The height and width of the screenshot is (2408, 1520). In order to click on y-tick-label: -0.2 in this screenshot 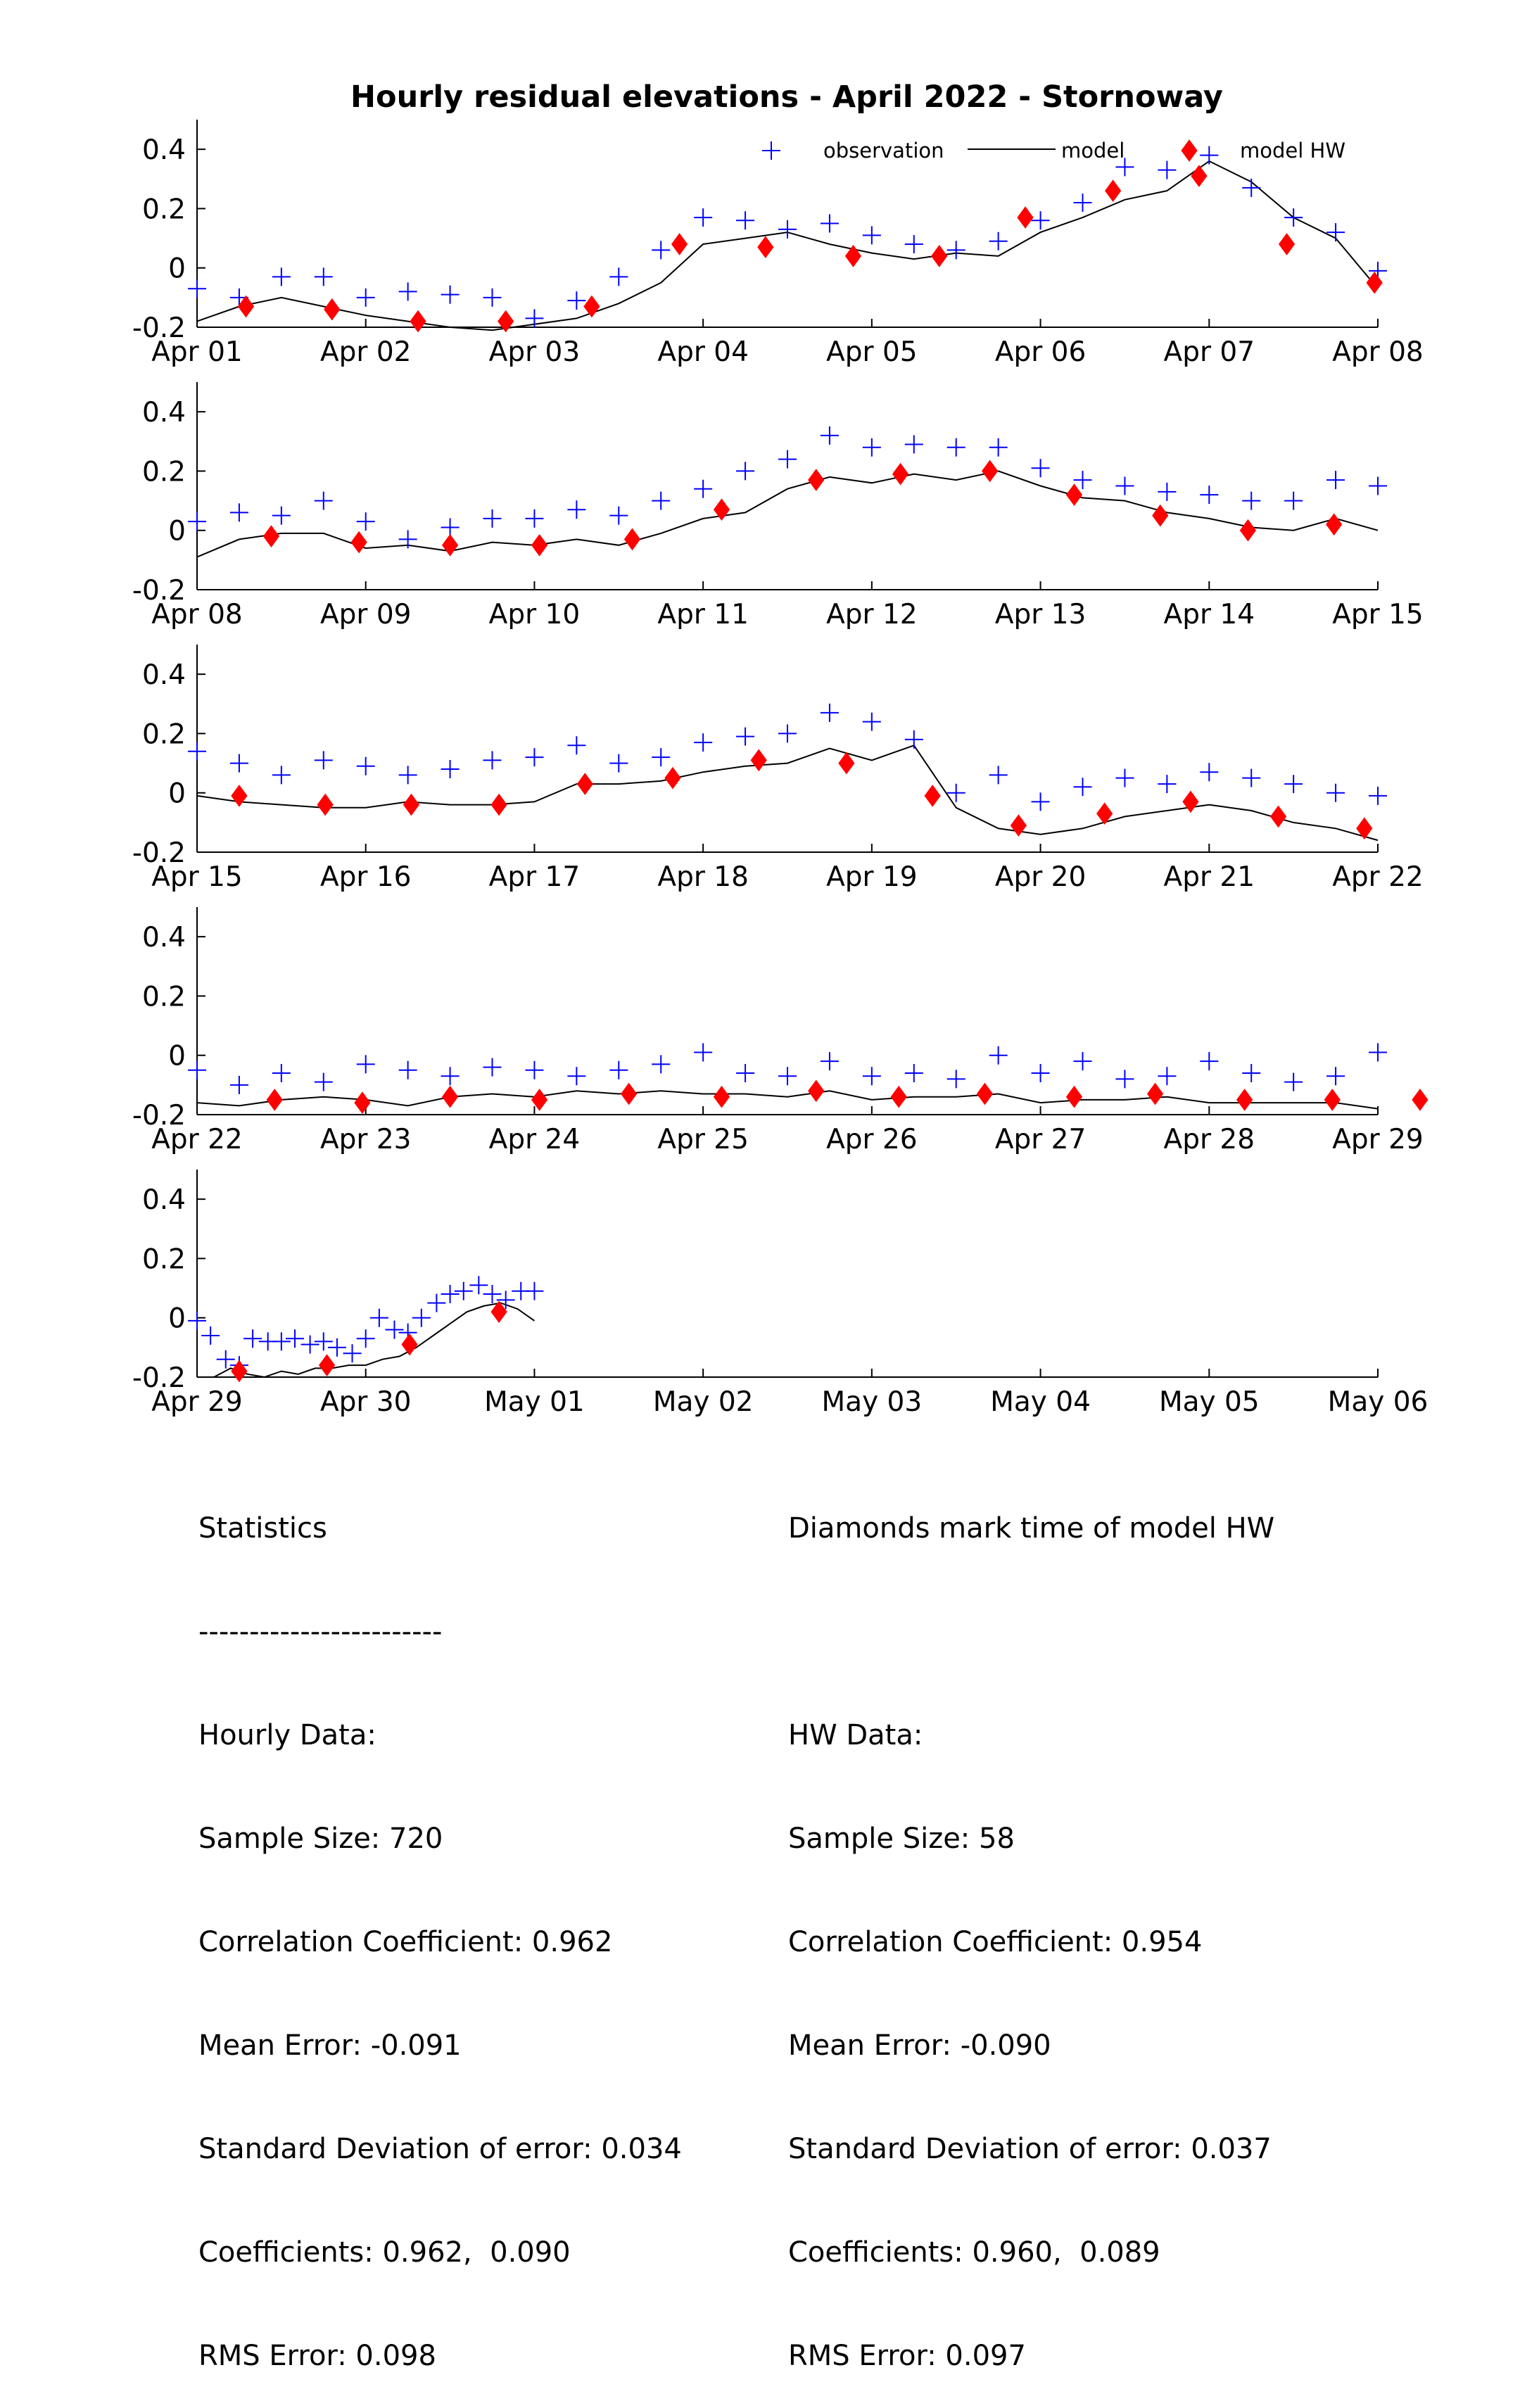, I will do `click(159, 1378)`.